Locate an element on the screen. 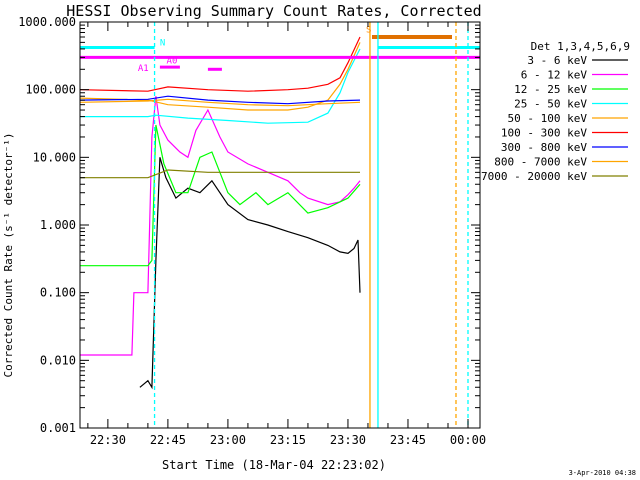 The image size is (640, 480). x-tick-label: 23:30 is located at coordinates (348, 440).